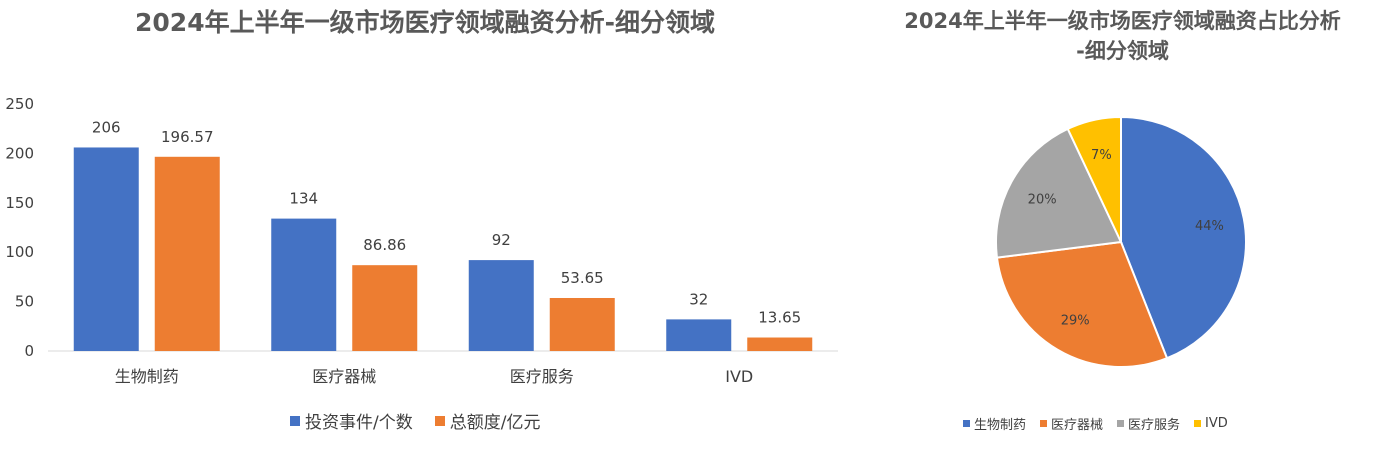 The width and height of the screenshot is (1398, 458). What do you see at coordinates (19, 203) in the screenshot?
I see `y-tick-label: 150` at bounding box center [19, 203].